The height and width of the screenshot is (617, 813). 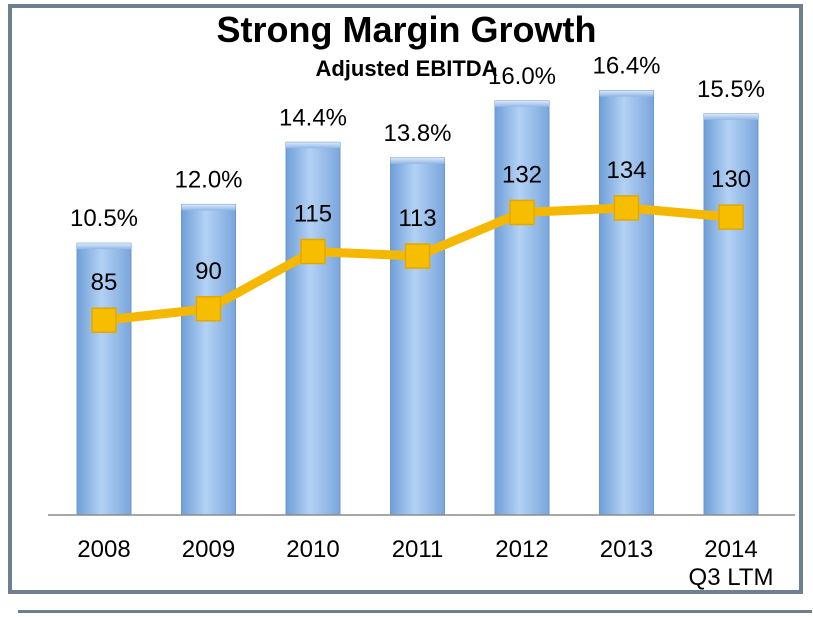 I want to click on chart-title: Strong Margin Growth, so click(x=406, y=29).